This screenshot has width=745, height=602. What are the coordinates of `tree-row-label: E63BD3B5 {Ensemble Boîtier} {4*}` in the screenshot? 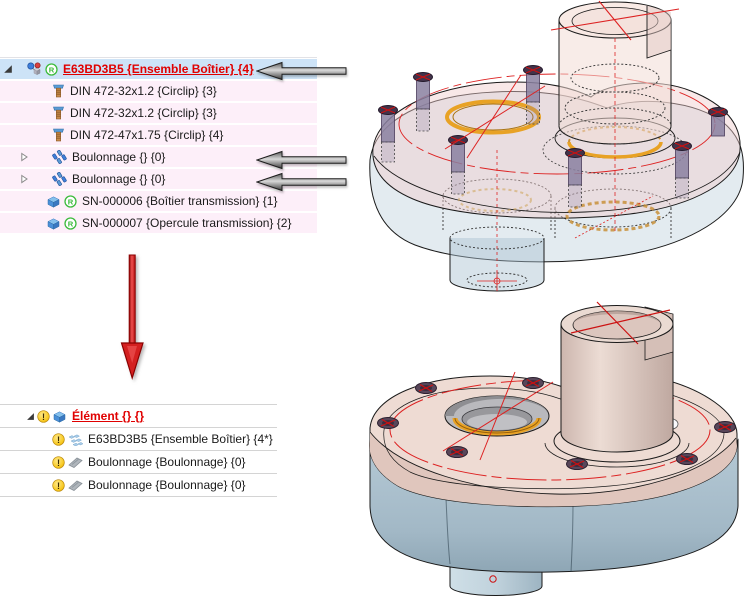 It's located at (180, 439).